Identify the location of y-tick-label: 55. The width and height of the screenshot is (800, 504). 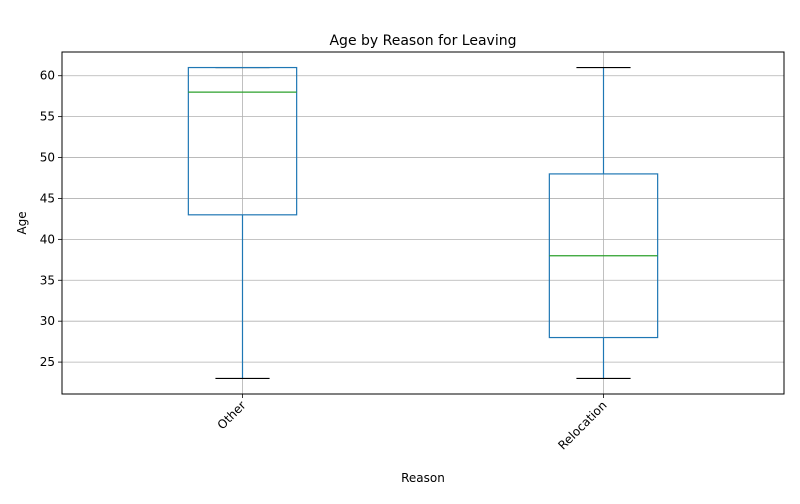
(47, 117).